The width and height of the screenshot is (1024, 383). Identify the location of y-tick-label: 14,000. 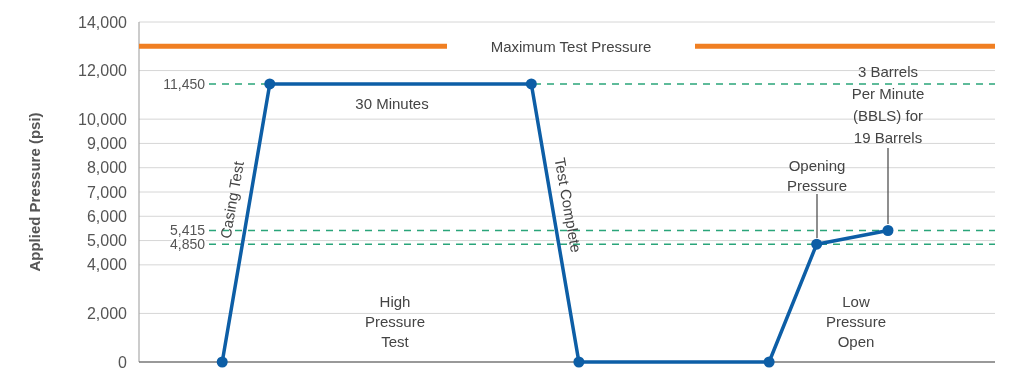
(103, 22).